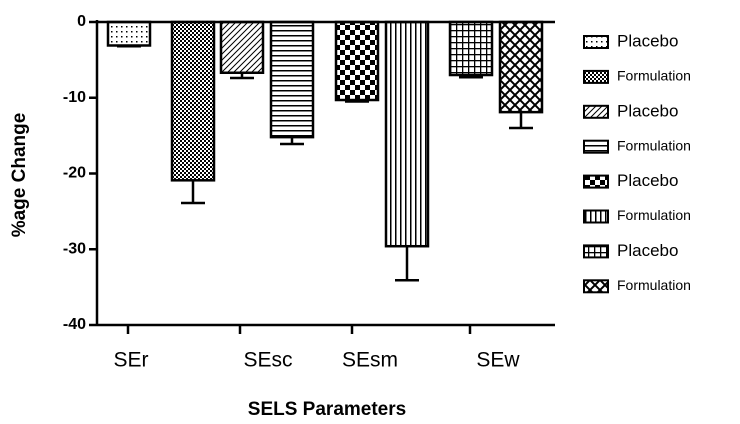 The width and height of the screenshot is (740, 424). Describe the element at coordinates (74, 248) in the screenshot. I see `y-tick-label: -30` at that location.